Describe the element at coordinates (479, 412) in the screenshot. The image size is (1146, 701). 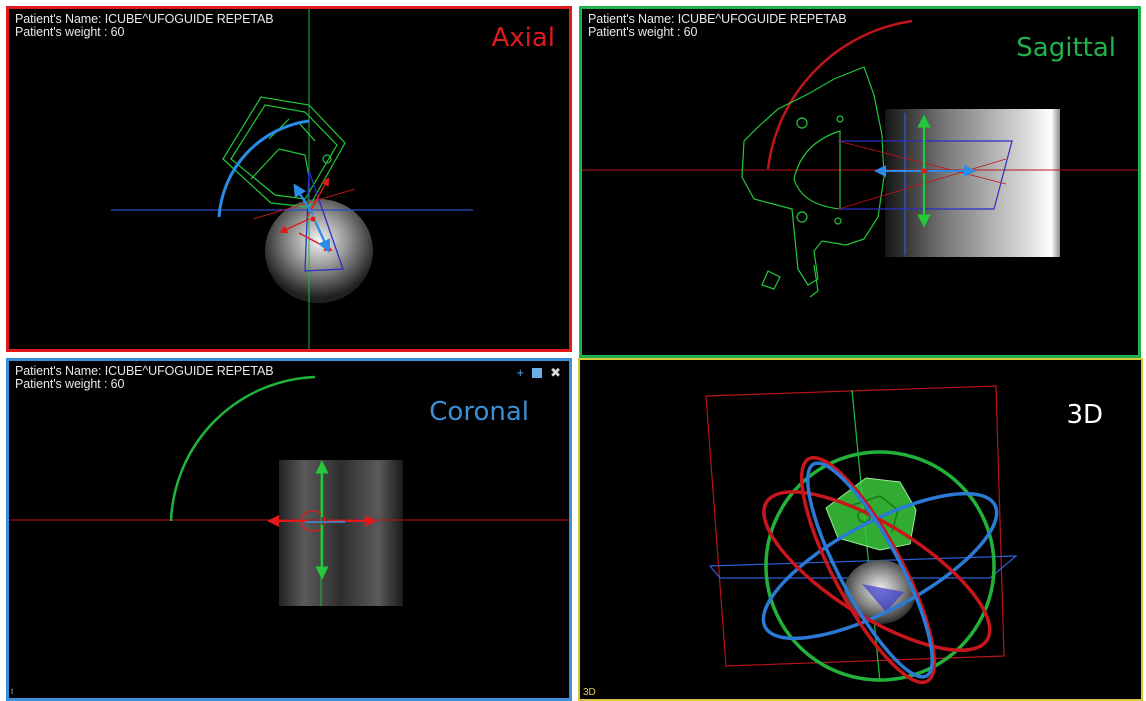
I see `view-label-coronal: Coronal` at that location.